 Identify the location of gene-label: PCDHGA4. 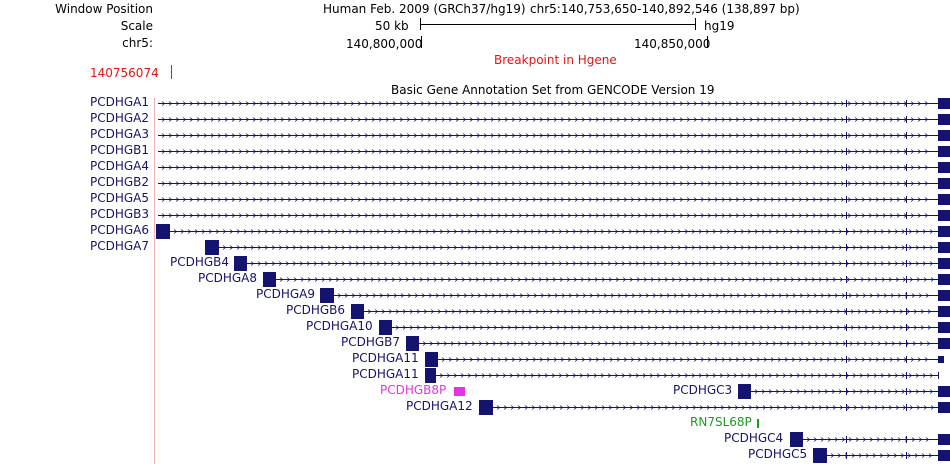
(120, 166).